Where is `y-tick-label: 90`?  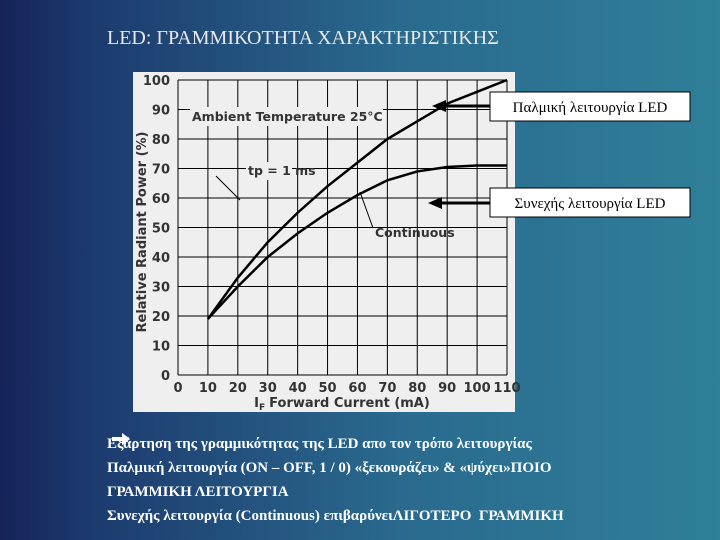
y-tick-label: 90 is located at coordinates (161, 111).